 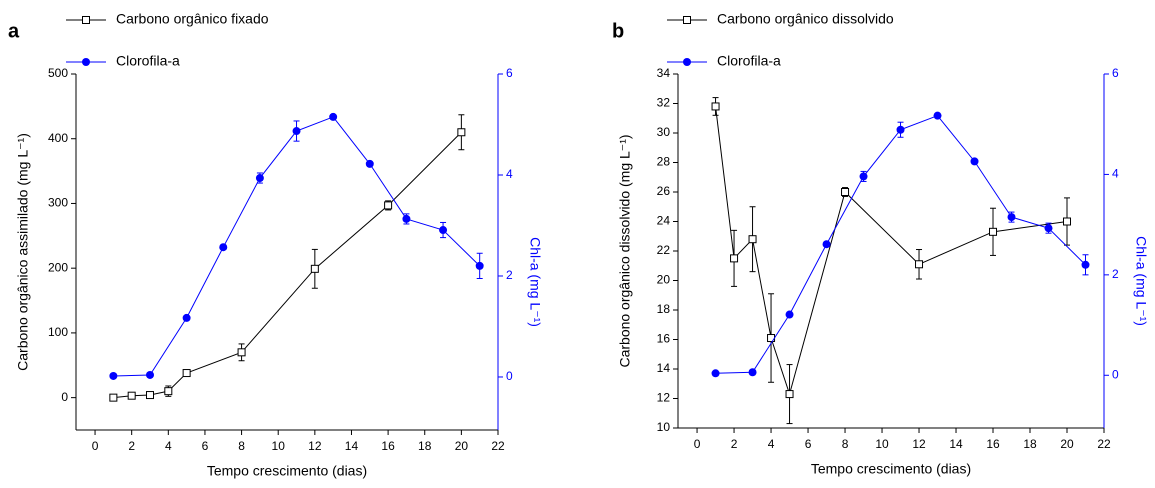 I want to click on y-tick-label: 32, so click(x=664, y=103).